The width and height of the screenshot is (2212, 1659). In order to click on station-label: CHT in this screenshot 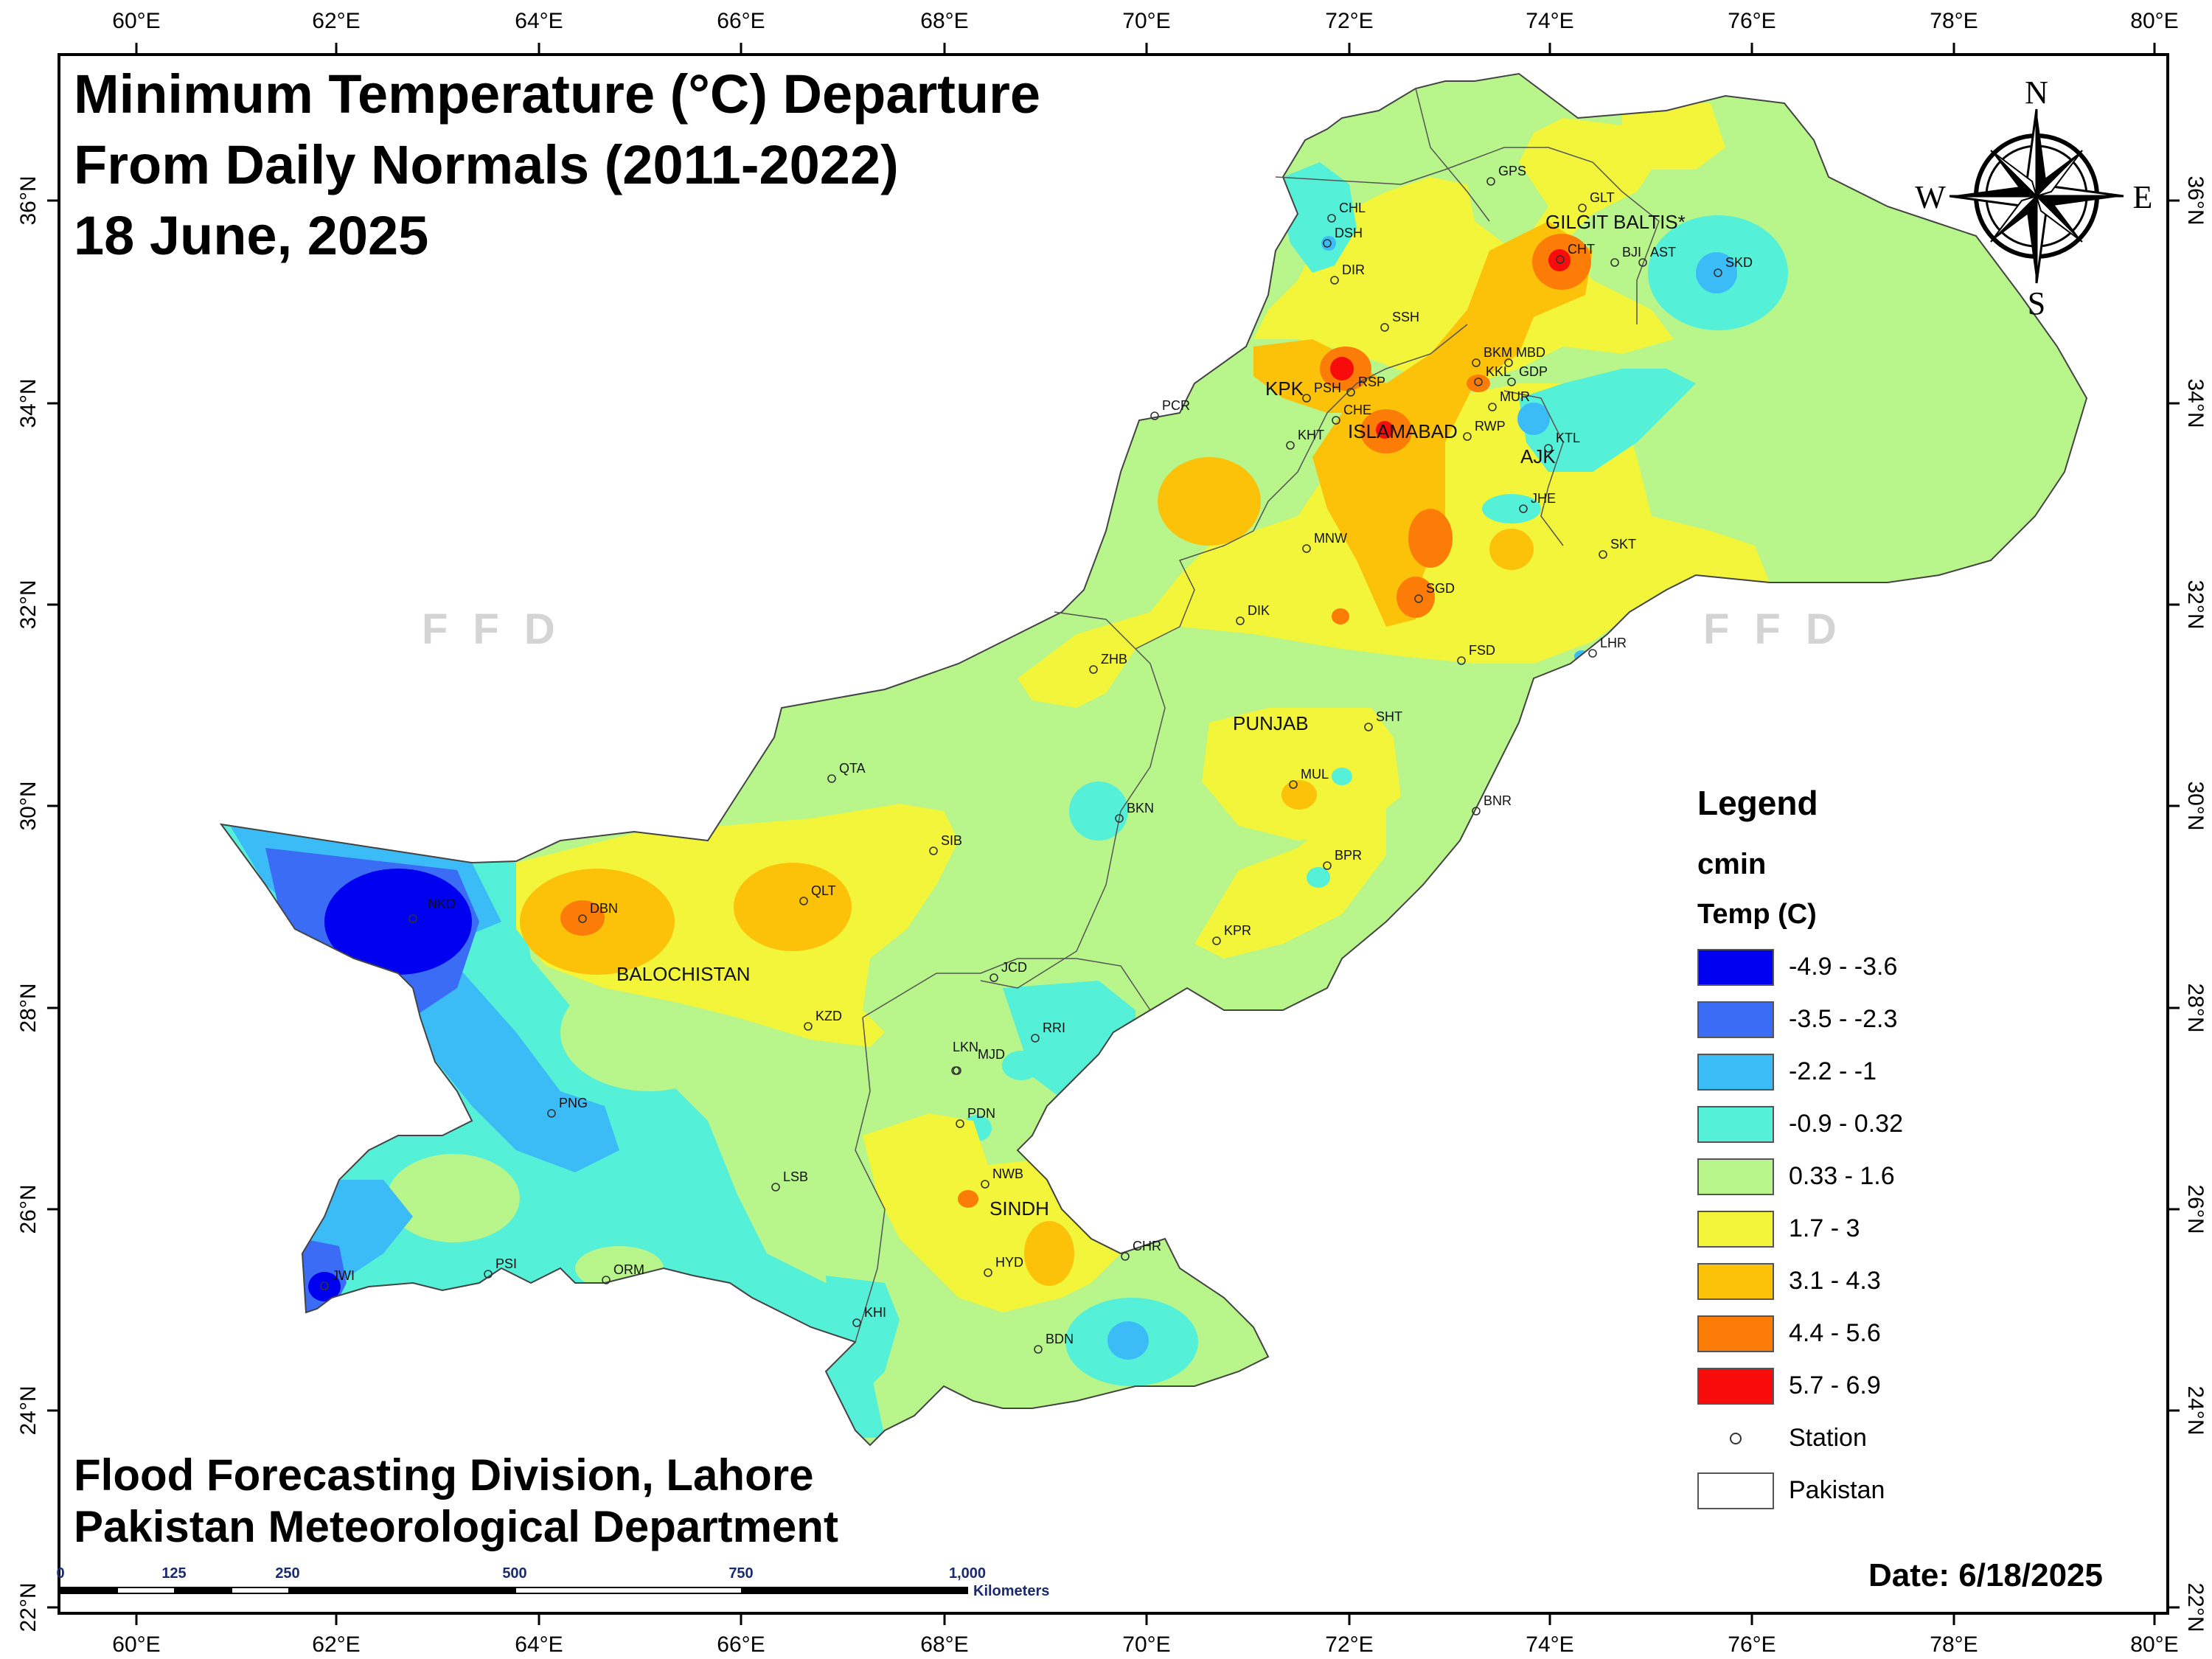, I will do `click(1581, 249)`.